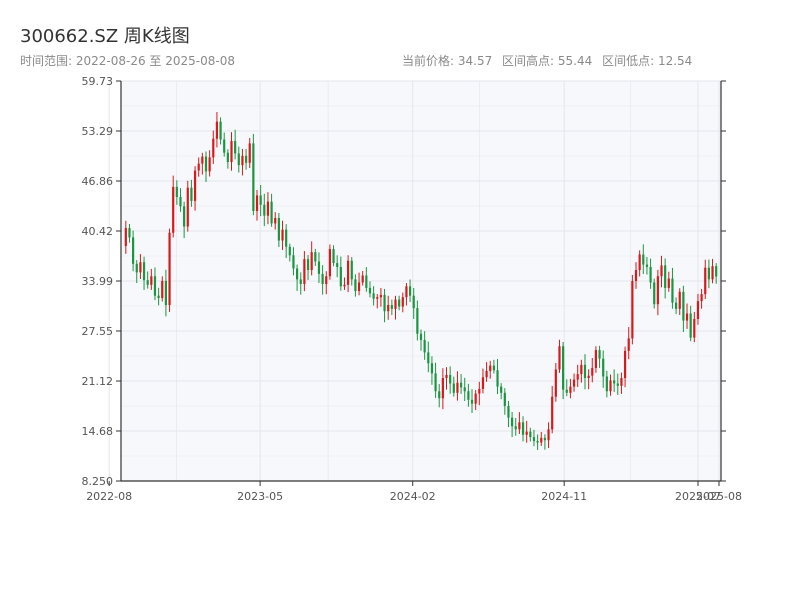 Image resolution: width=800 pixels, height=600 pixels. What do you see at coordinates (109, 496) in the screenshot?
I see `x-tick-label: 2022-08` at bounding box center [109, 496].